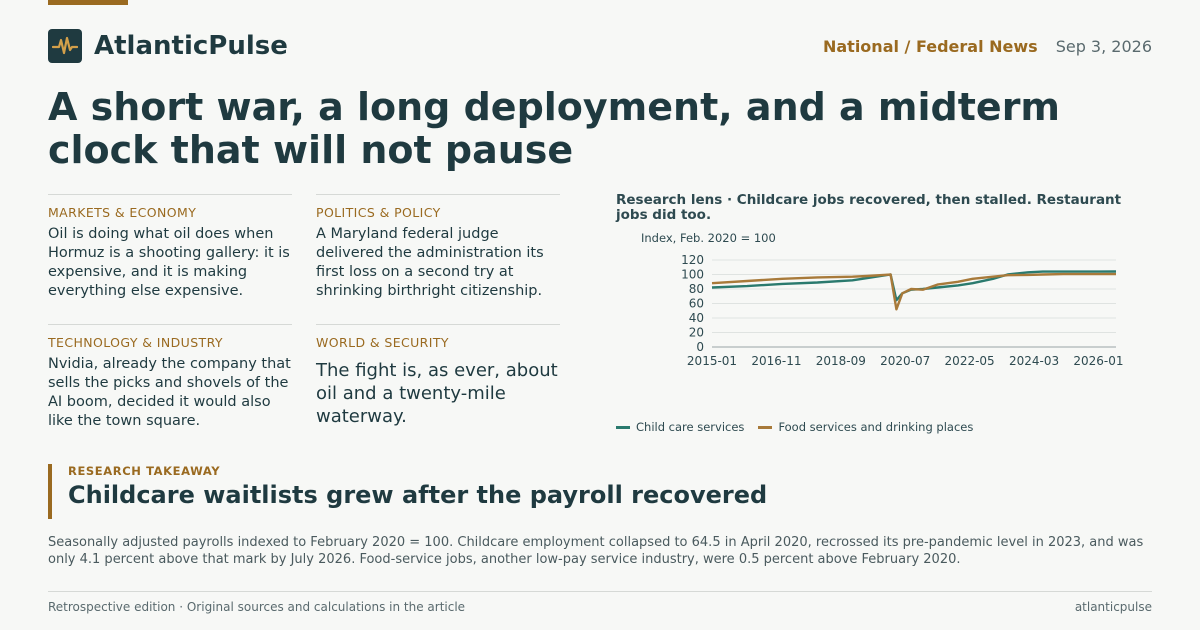  I want to click on legend-item-food: Food services and drinking places, so click(865, 427).